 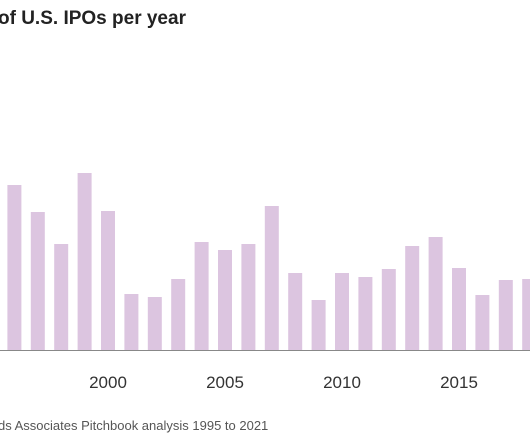 I want to click on bar-2007, so click(x=271, y=278).